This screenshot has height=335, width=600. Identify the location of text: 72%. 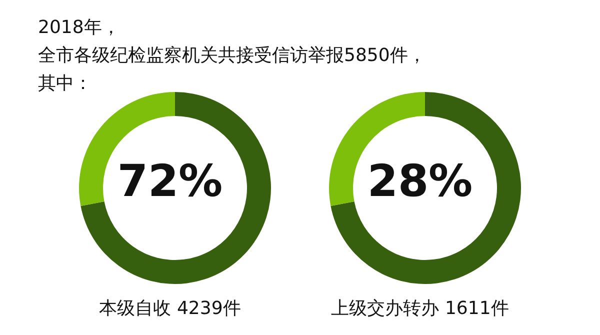
(170, 181).